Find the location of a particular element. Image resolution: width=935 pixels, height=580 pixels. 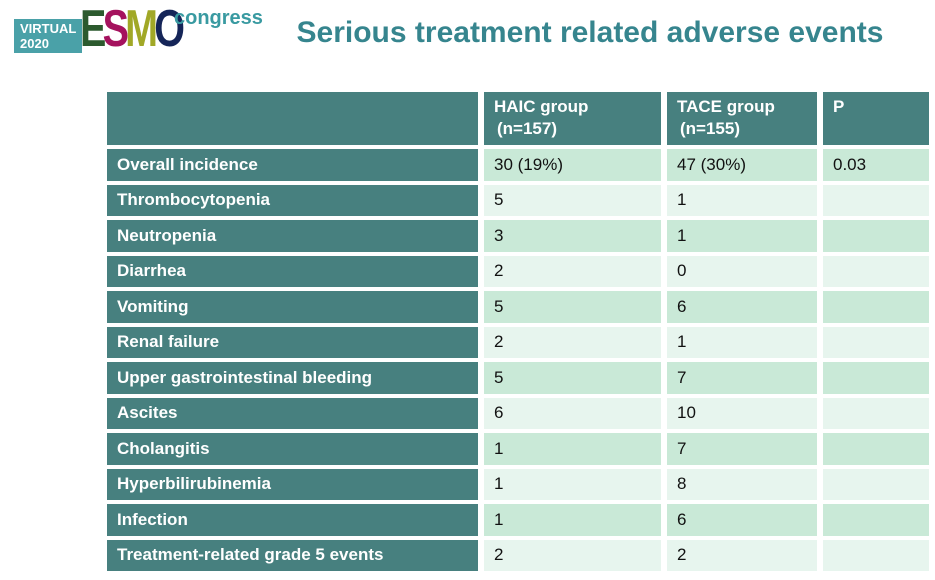

table-row: Upper gastrointestinal bleeding 5 7 is located at coordinates (518, 378).